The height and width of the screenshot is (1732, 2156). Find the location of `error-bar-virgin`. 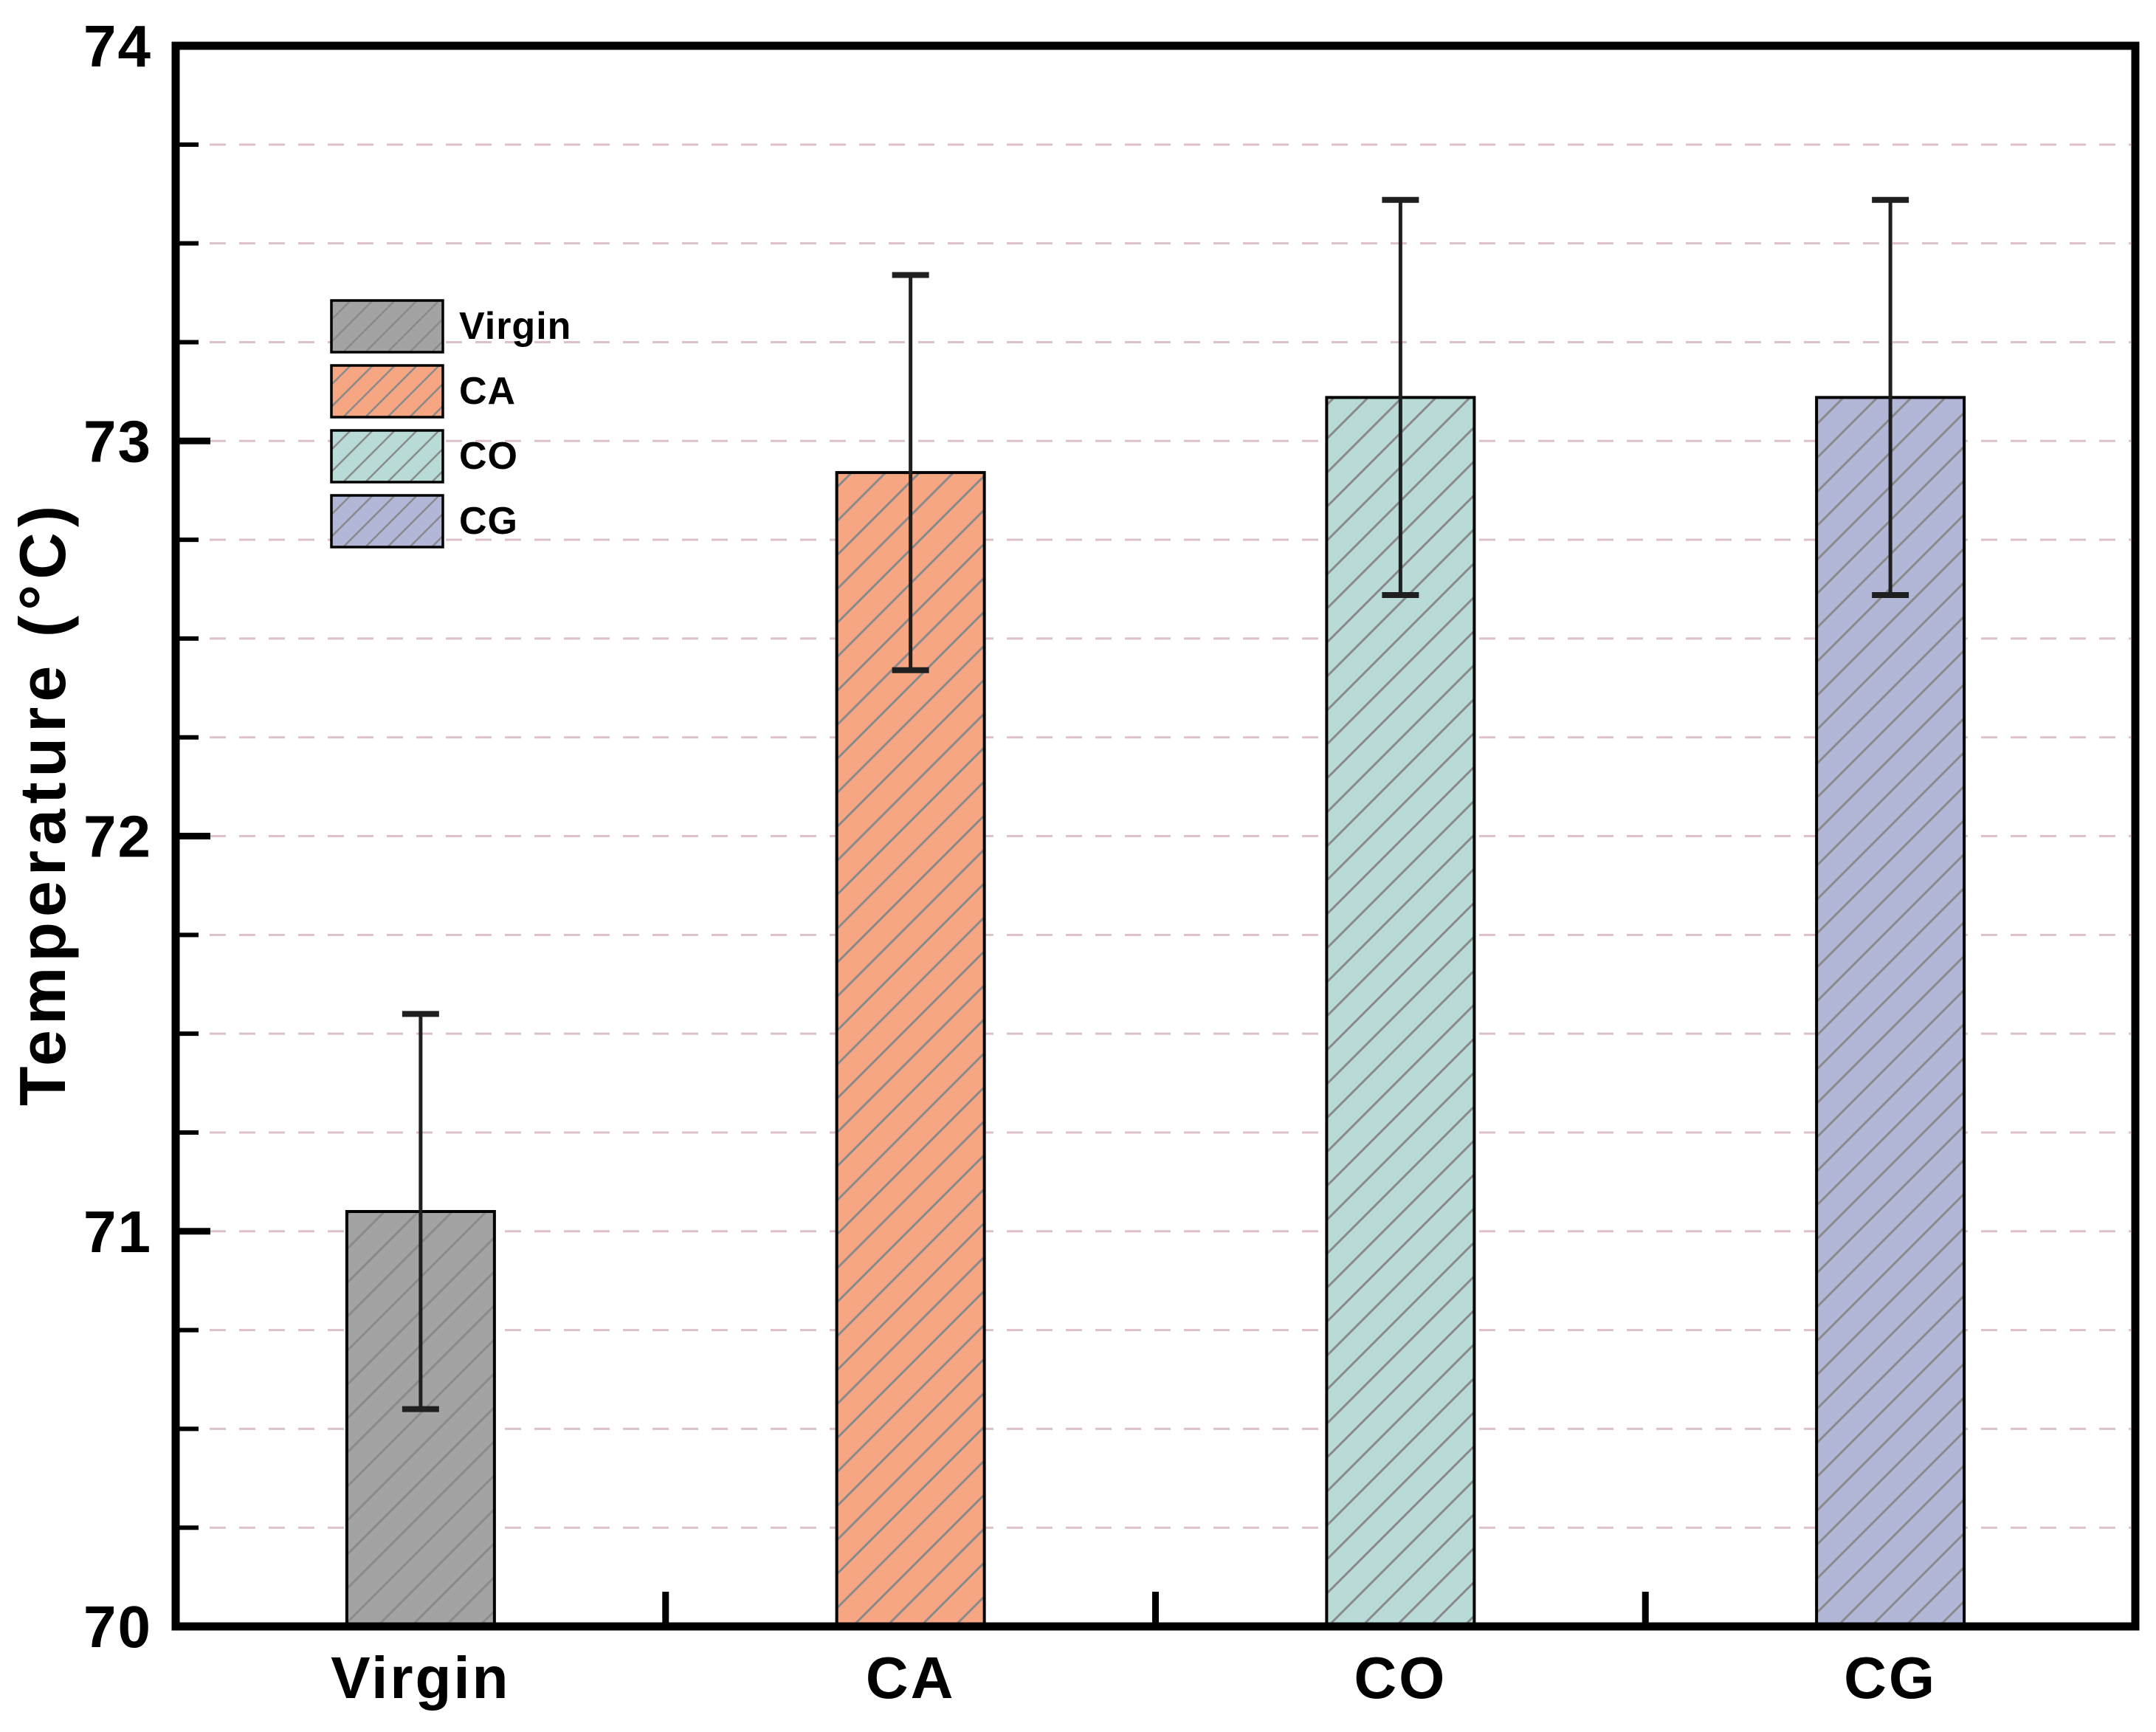

error-bar-virgin is located at coordinates (421, 1211).